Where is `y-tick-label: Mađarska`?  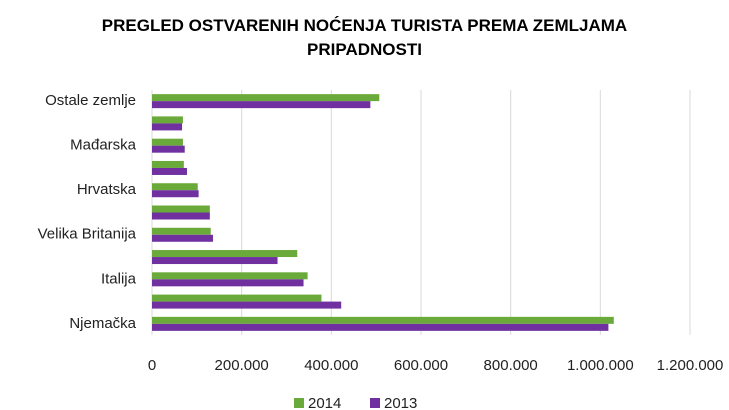
y-tick-label: Mađarska is located at coordinates (103, 145).